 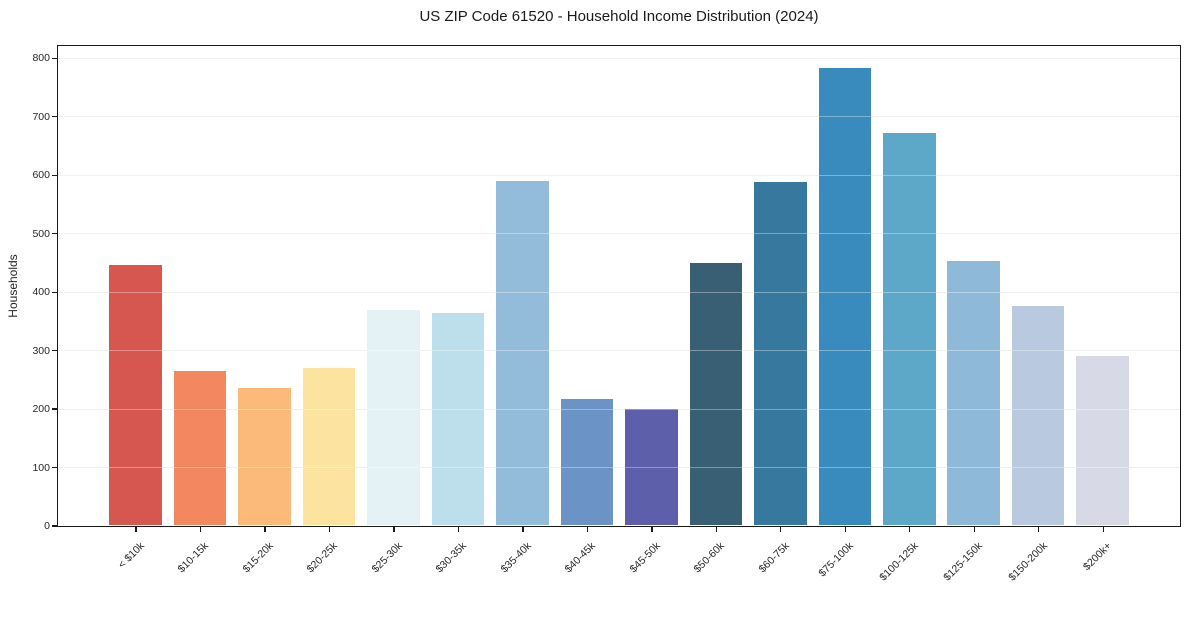 What do you see at coordinates (41, 233) in the screenshot?
I see `y-tick-label: 500` at bounding box center [41, 233].